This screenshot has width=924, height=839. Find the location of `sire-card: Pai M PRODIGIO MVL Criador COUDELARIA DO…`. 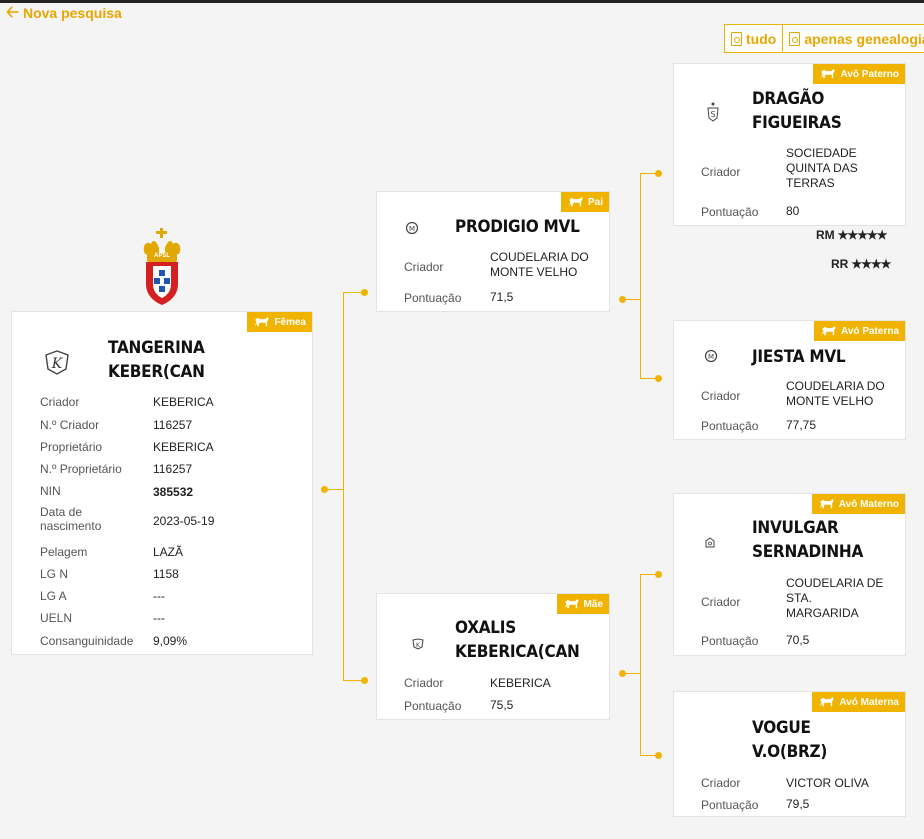

sire-card: Pai M PRODIGIO MVL Criador COUDELARIA DO… is located at coordinates (493, 251).